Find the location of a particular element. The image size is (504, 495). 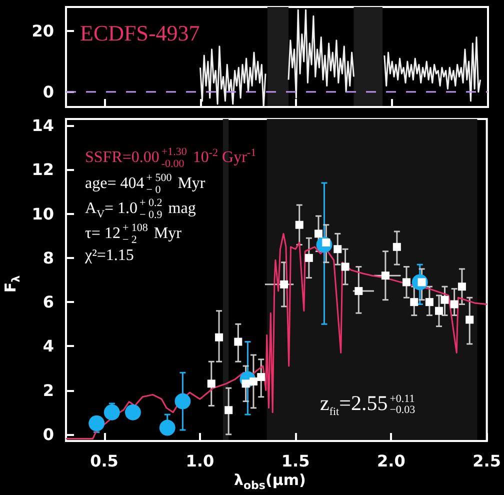

y-tick-label: 4 is located at coordinates (48, 346).